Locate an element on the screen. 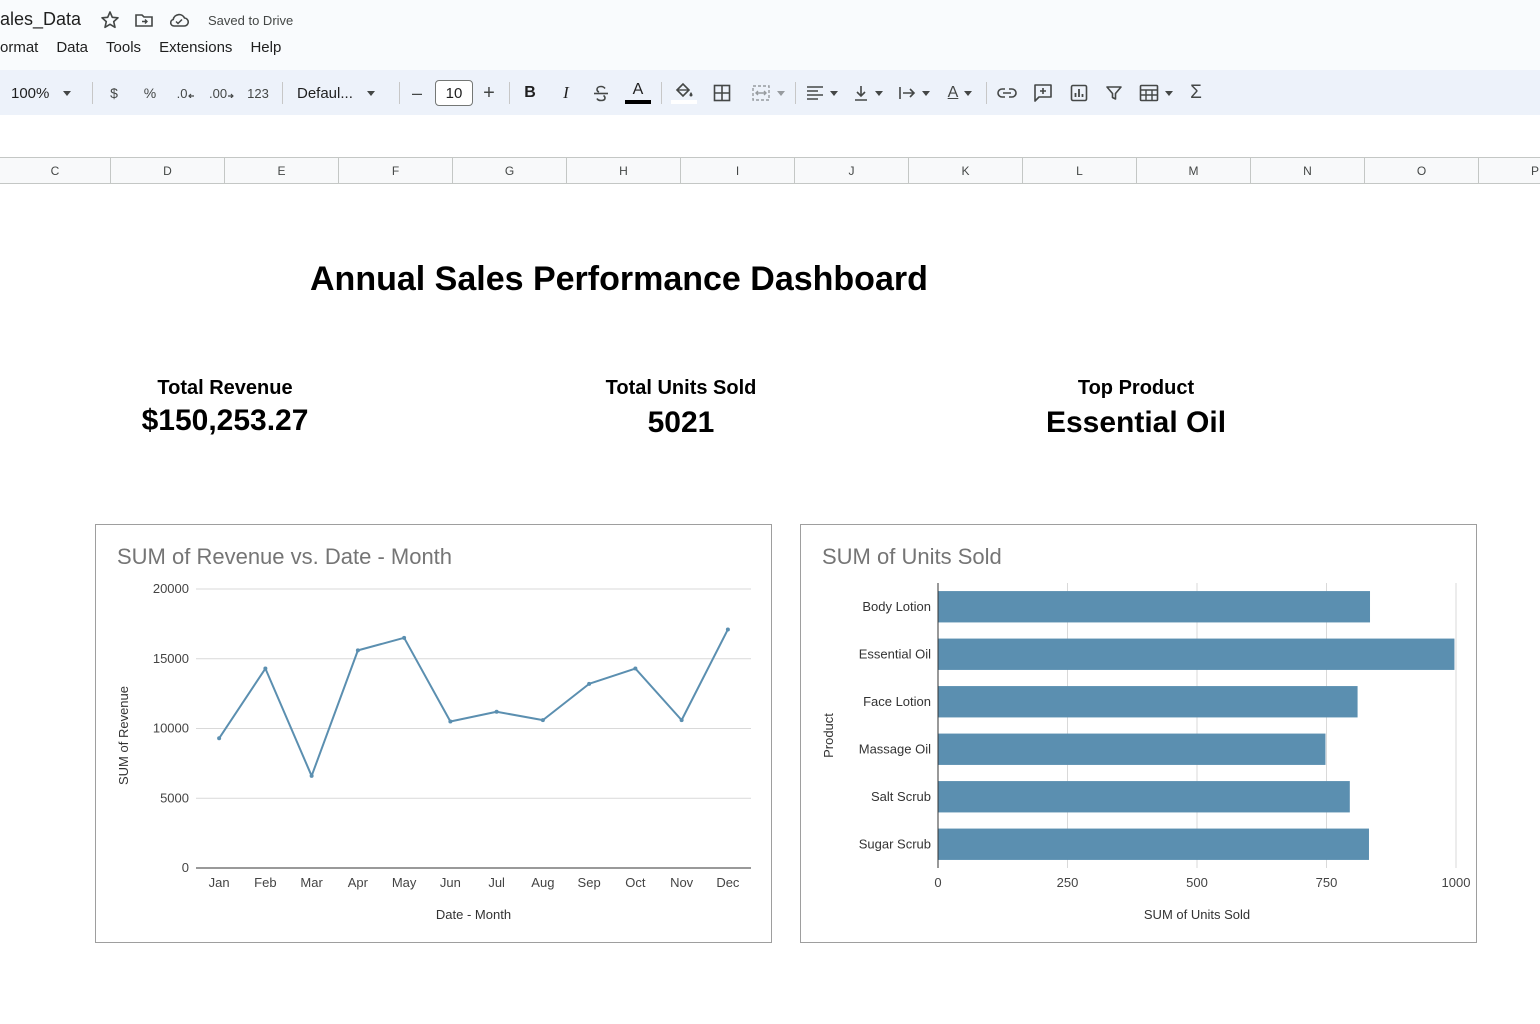 The height and width of the screenshot is (1024, 1540). merge-cells-icon is located at coordinates (761, 93).